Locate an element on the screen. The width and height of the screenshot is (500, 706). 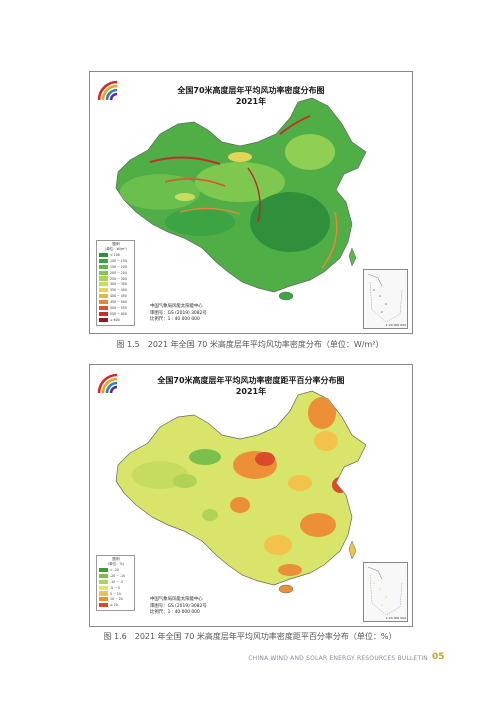
legend-label: 10 ~ 20 is located at coordinates (116, 599).